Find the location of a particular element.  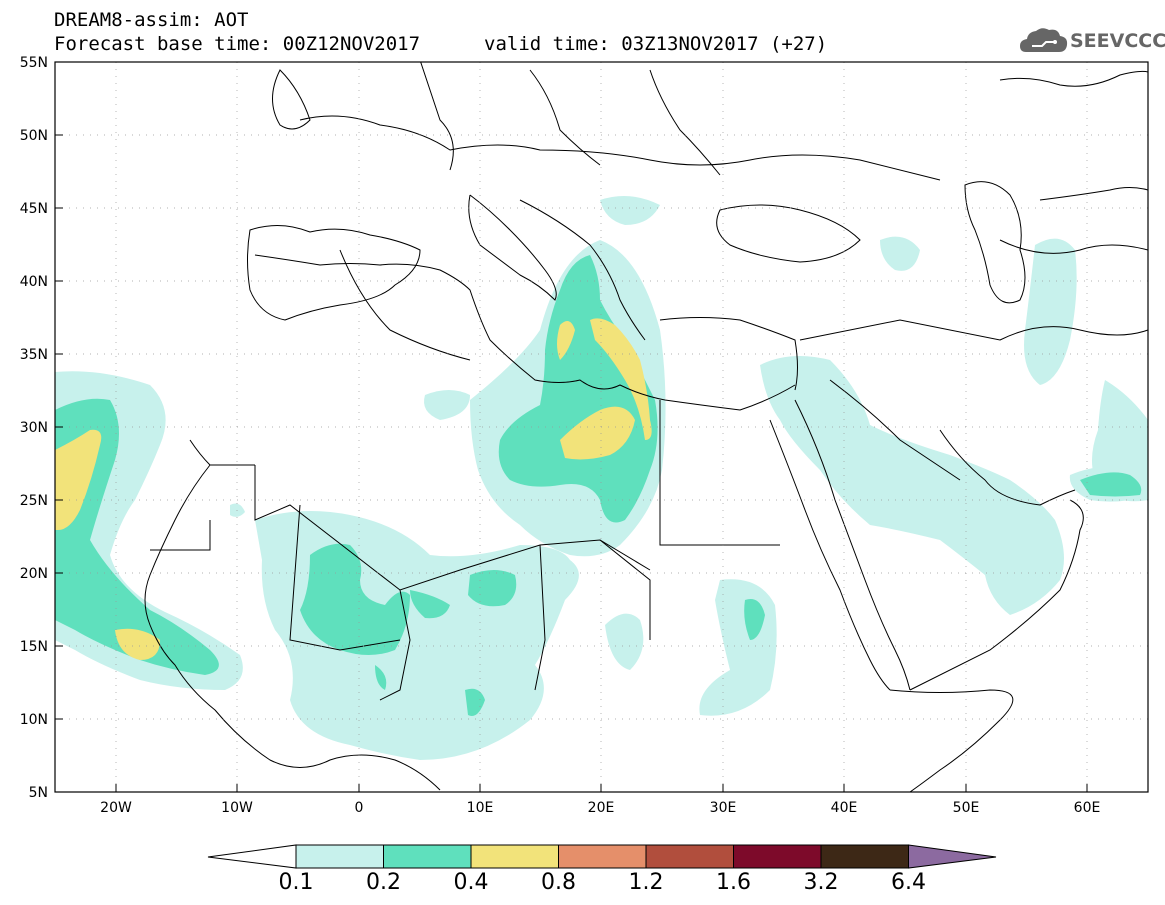

colorbar-label: 1.2 is located at coordinates (646, 882).